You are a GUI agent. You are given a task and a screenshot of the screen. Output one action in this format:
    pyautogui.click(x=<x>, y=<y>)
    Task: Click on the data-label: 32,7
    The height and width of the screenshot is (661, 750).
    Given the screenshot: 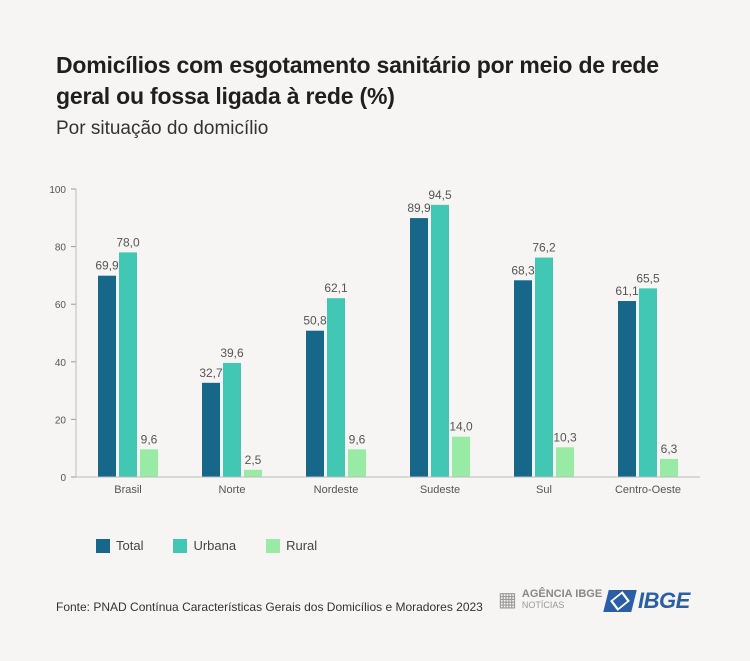 What is the action you would take?
    pyautogui.click(x=211, y=373)
    